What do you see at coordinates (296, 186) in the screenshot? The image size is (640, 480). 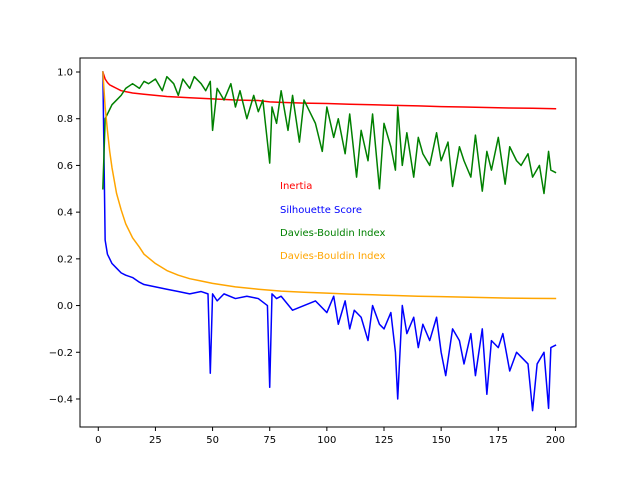 I see `legend-label-inertia: Inertia` at bounding box center [296, 186].